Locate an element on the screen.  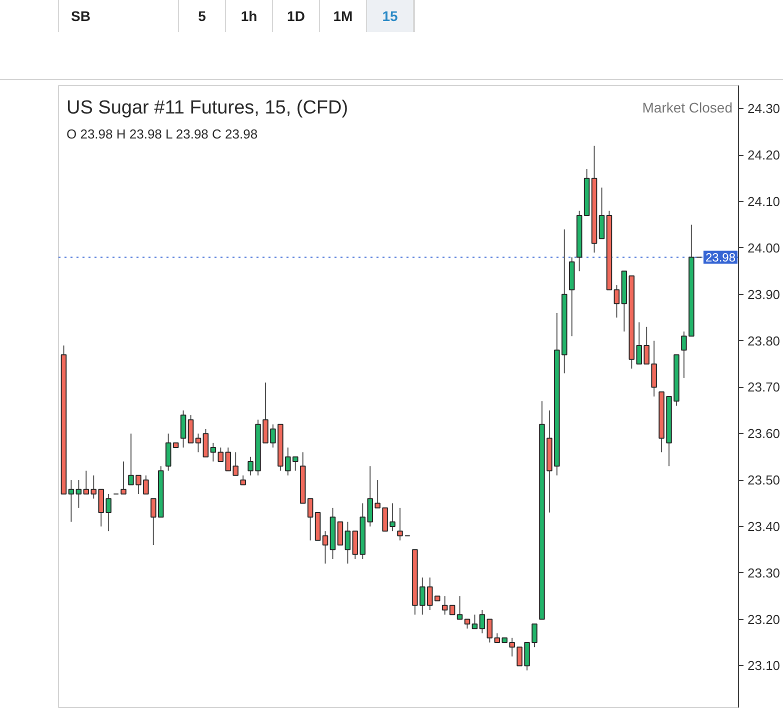
text: 1h is located at coordinates (249, 16).